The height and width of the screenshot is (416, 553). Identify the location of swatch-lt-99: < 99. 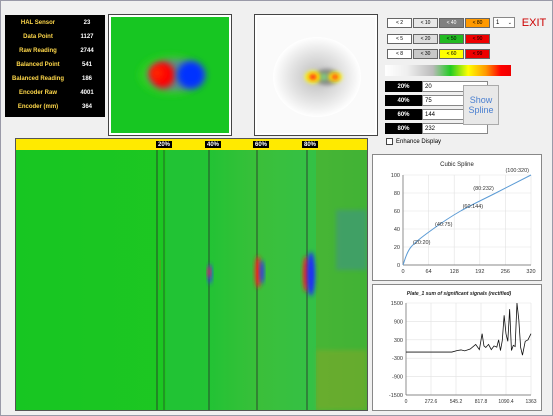
(477, 54).